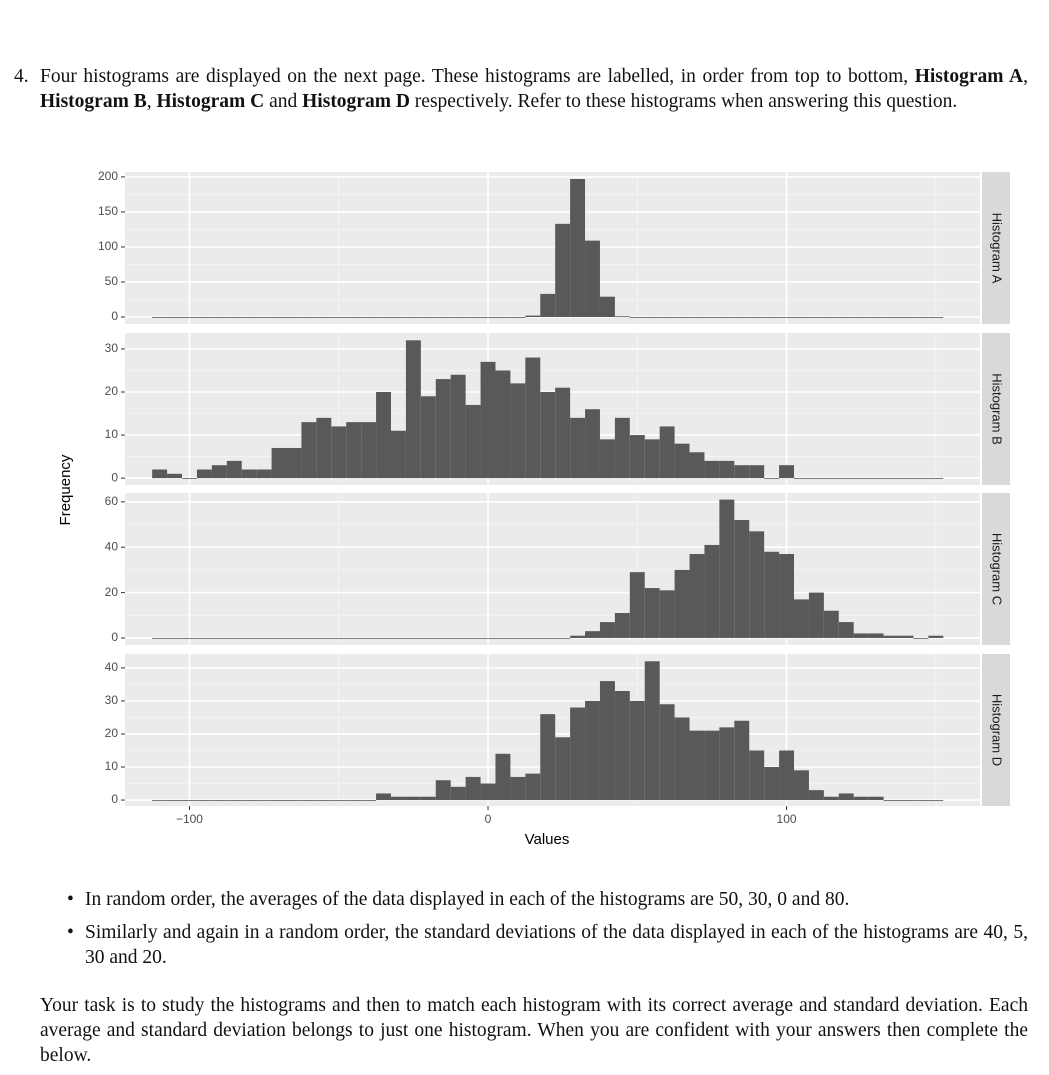 The height and width of the screenshot is (1075, 1049). What do you see at coordinates (114, 799) in the screenshot?
I see `y-tick-label: 0` at bounding box center [114, 799].